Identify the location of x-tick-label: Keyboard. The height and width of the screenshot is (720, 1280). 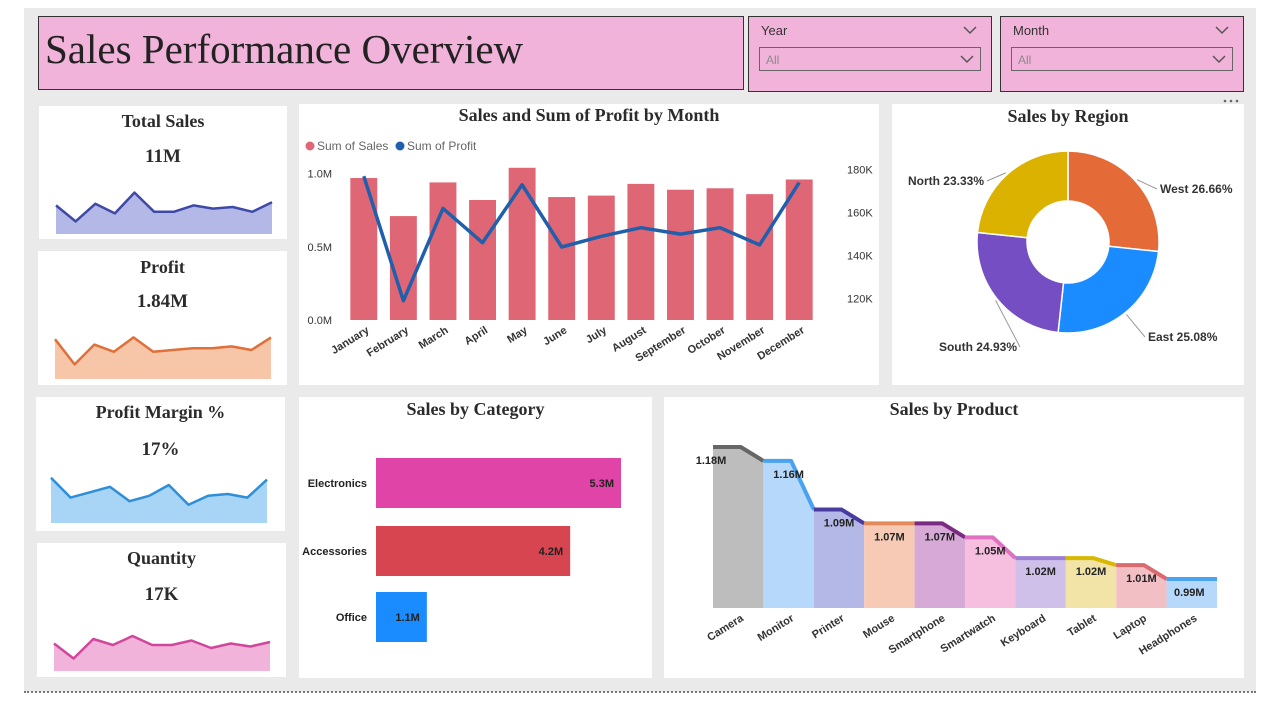
(1023, 630).